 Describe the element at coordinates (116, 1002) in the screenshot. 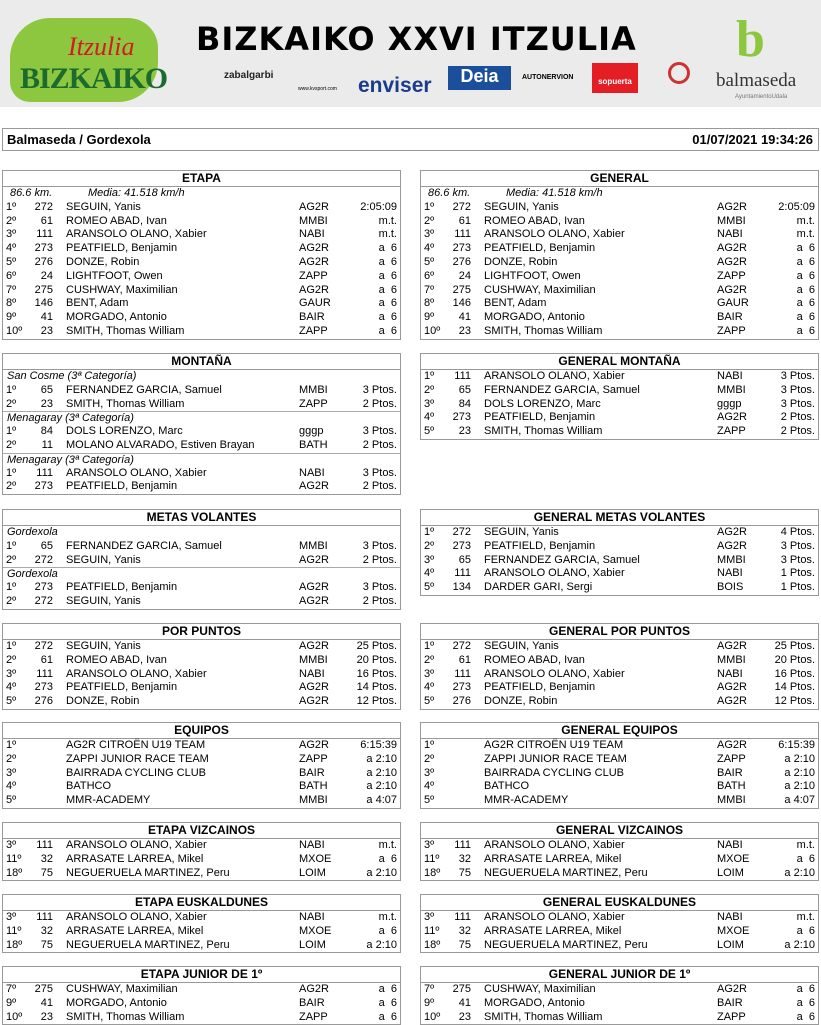

I see `name: MORGADO, Antonio` at that location.